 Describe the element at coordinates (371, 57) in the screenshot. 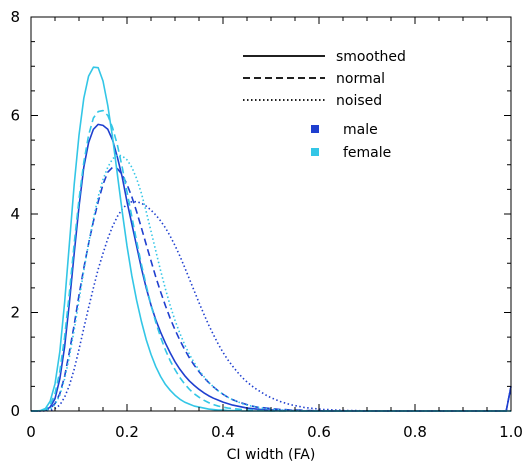

I see `legend-label-smoothed: smoothed` at that location.